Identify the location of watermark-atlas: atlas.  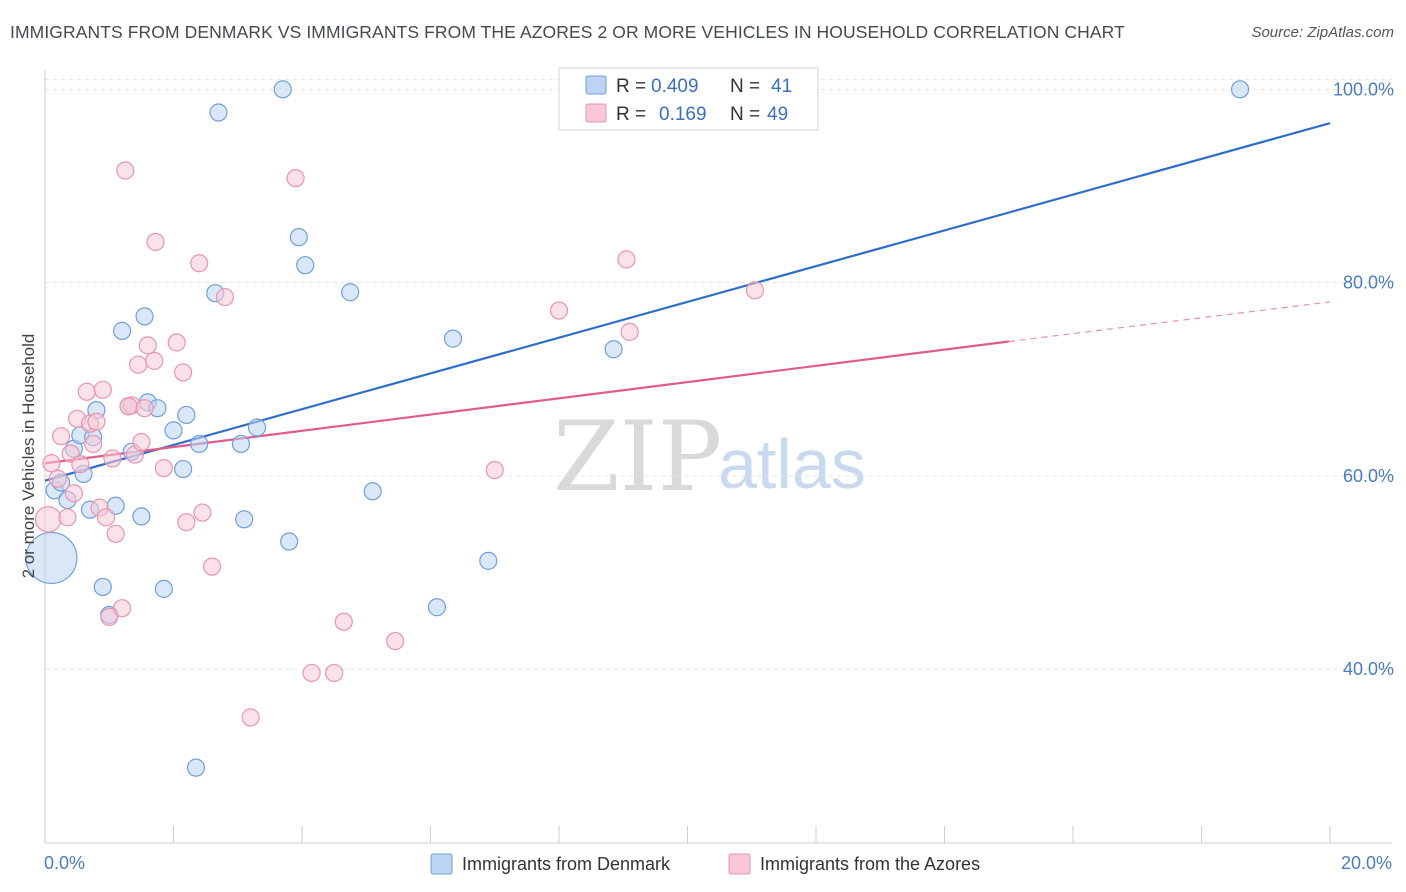
(792, 464).